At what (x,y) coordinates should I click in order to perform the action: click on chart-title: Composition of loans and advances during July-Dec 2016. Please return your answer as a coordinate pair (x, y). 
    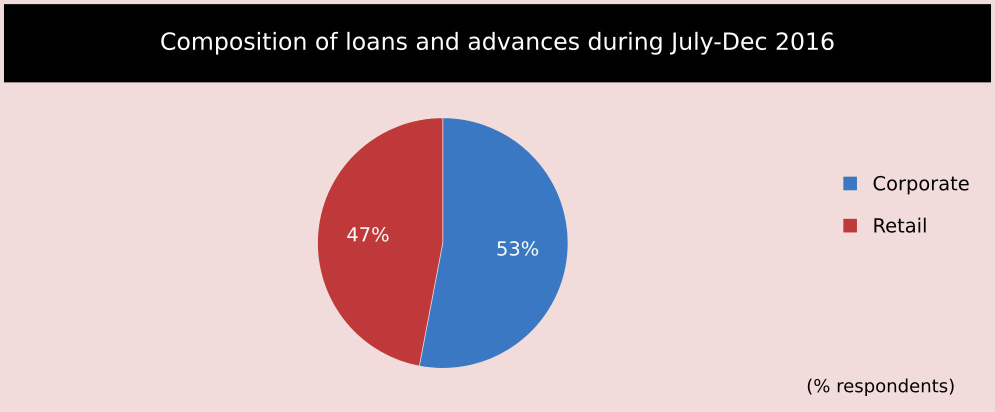
    Looking at the image, I should click on (497, 43).